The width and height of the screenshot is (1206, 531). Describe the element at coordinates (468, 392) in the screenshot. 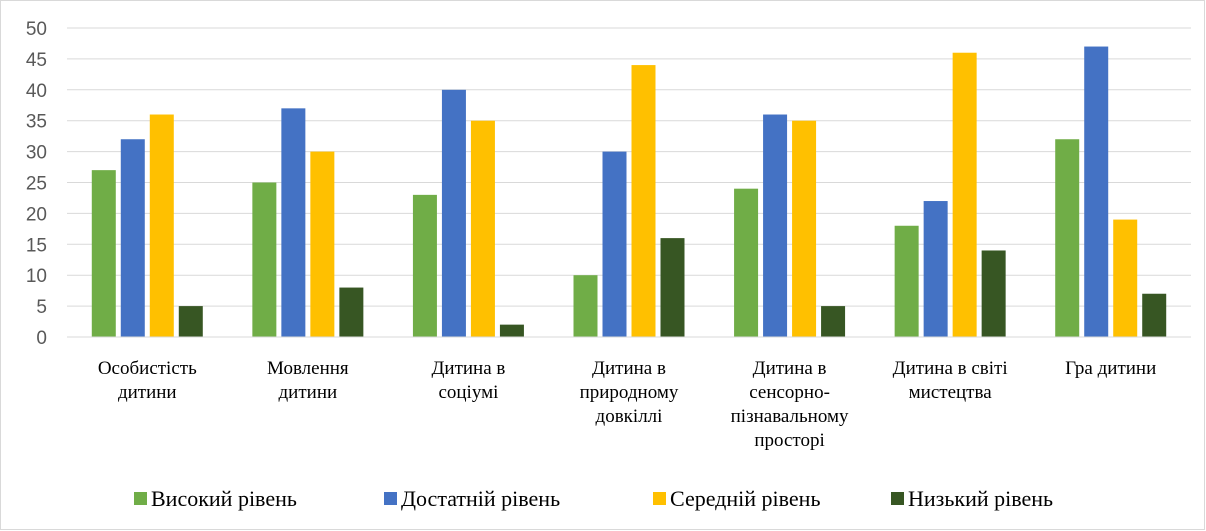

I see `category-label-line: соціумі` at that location.